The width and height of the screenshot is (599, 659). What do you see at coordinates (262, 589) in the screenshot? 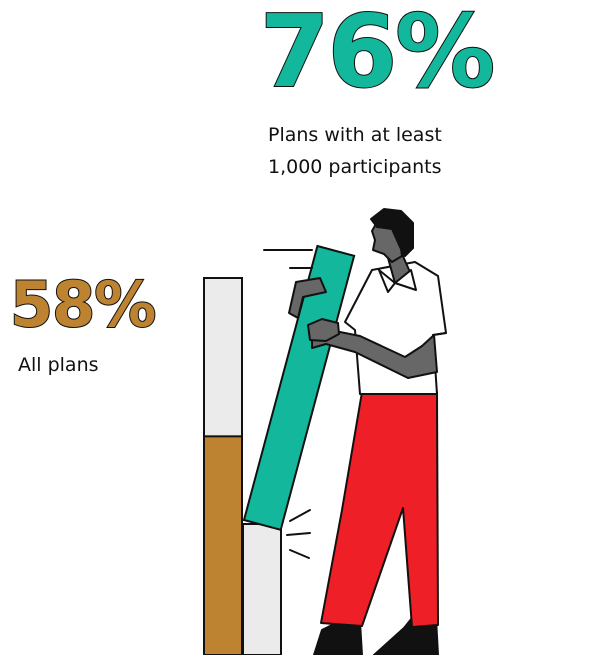
I see `bar-track-large-plans` at bounding box center [262, 589].